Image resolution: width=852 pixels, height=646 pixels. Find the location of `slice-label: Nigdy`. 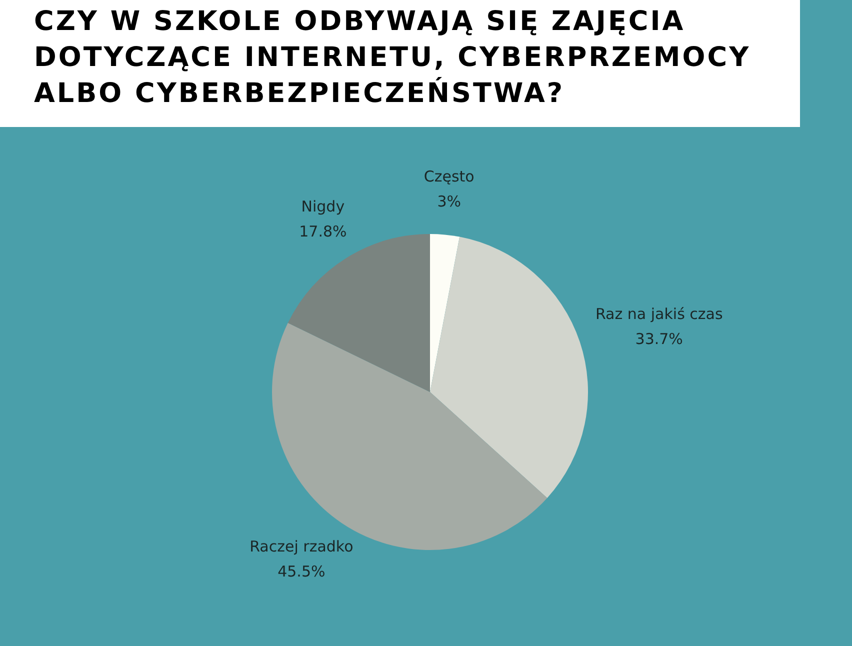

slice-label: Nigdy is located at coordinates (323, 206).